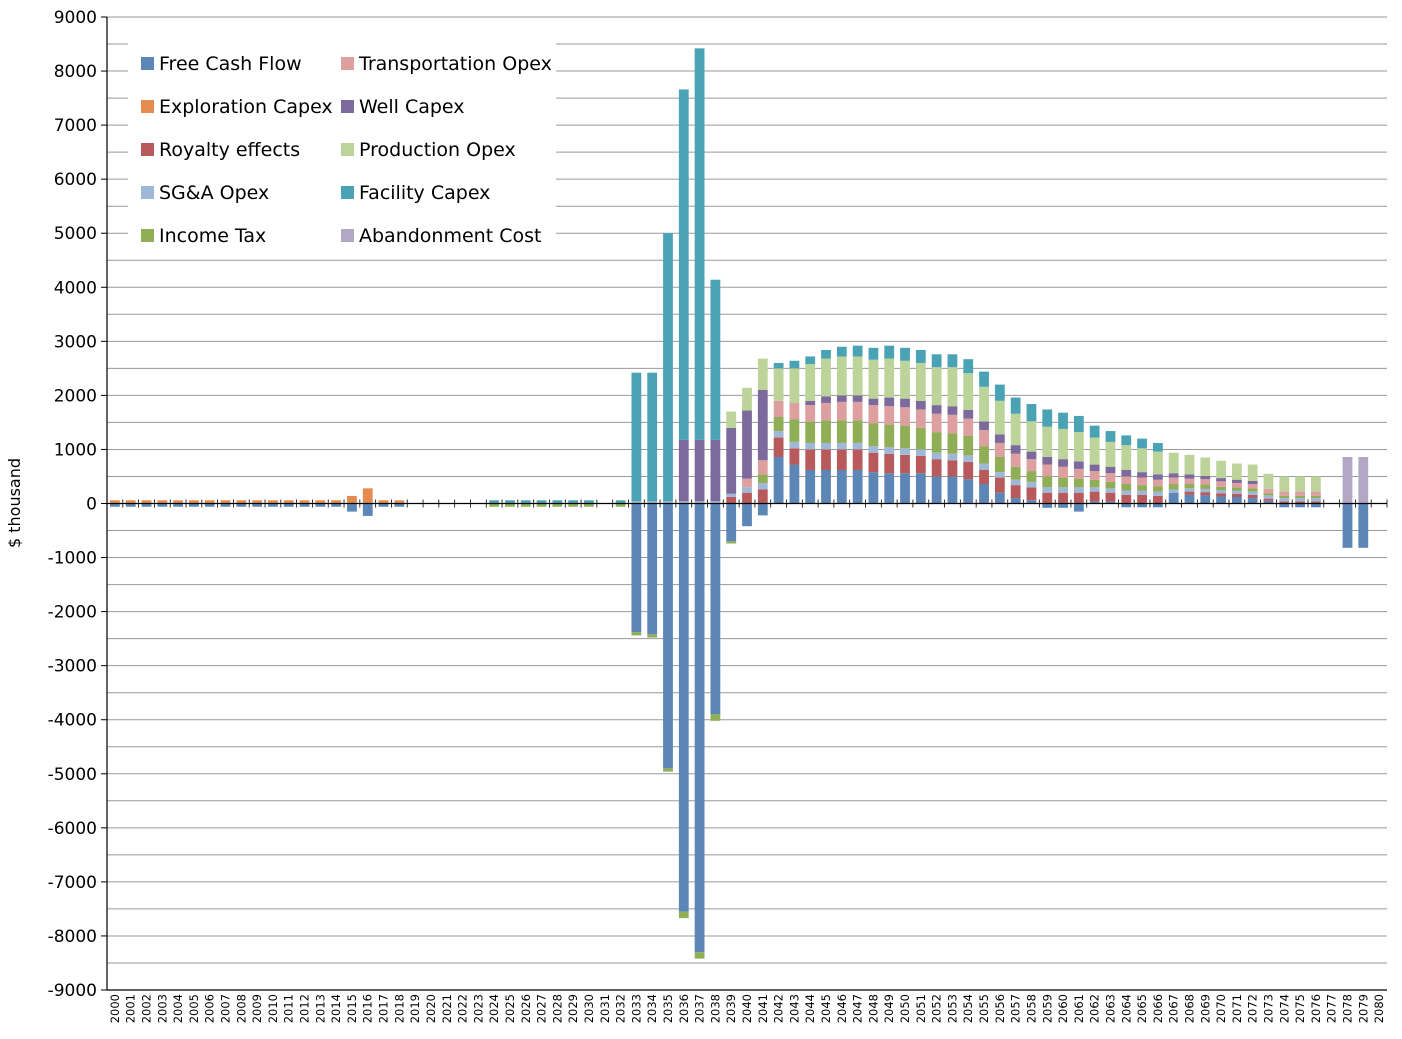 Image resolution: width=1402 pixels, height=1039 pixels. Describe the element at coordinates (1315, 493) in the screenshot. I see `bar-segment-transportation-opex-2076` at that location.